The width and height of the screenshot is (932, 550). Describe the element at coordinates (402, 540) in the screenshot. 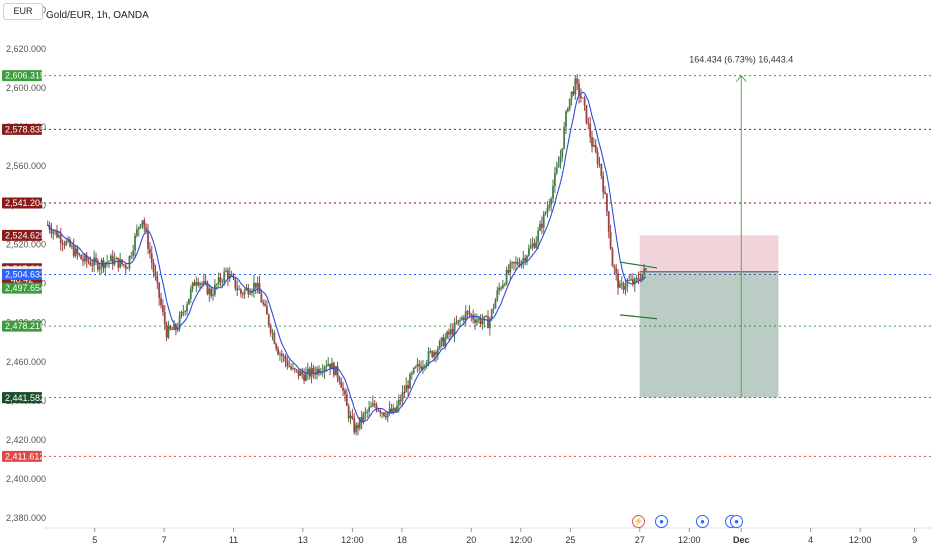

I see `x-tick-label: 18` at that location.